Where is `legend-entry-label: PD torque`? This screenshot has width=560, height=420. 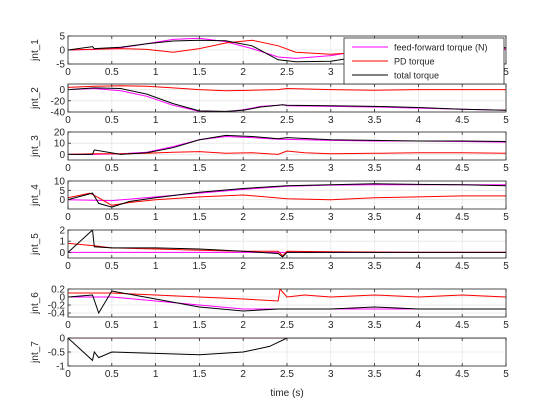
legend-entry-label: PD torque is located at coordinates (414, 62).